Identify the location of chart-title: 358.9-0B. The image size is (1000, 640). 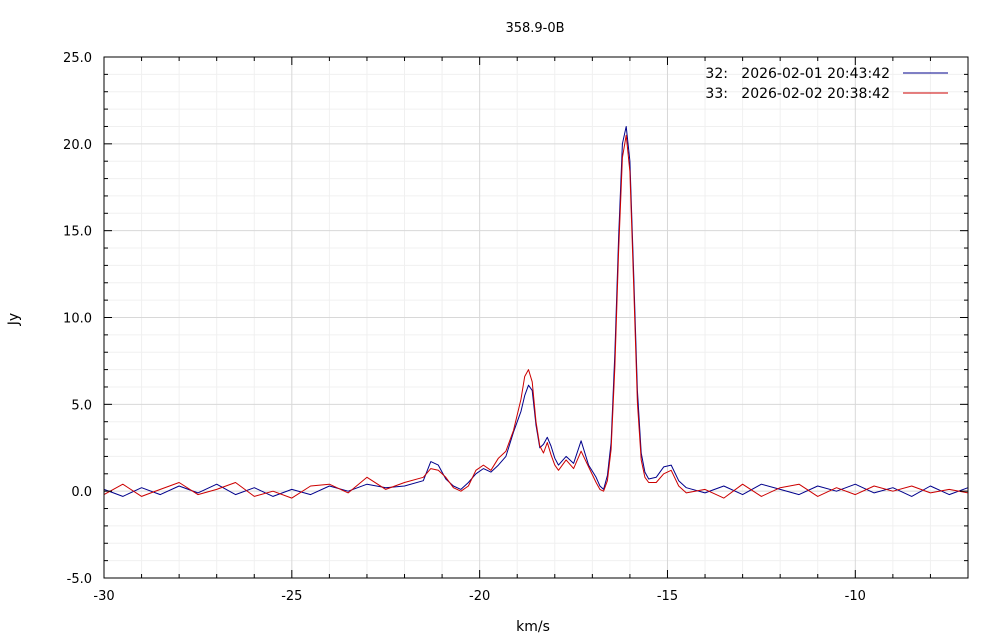
(534, 28).